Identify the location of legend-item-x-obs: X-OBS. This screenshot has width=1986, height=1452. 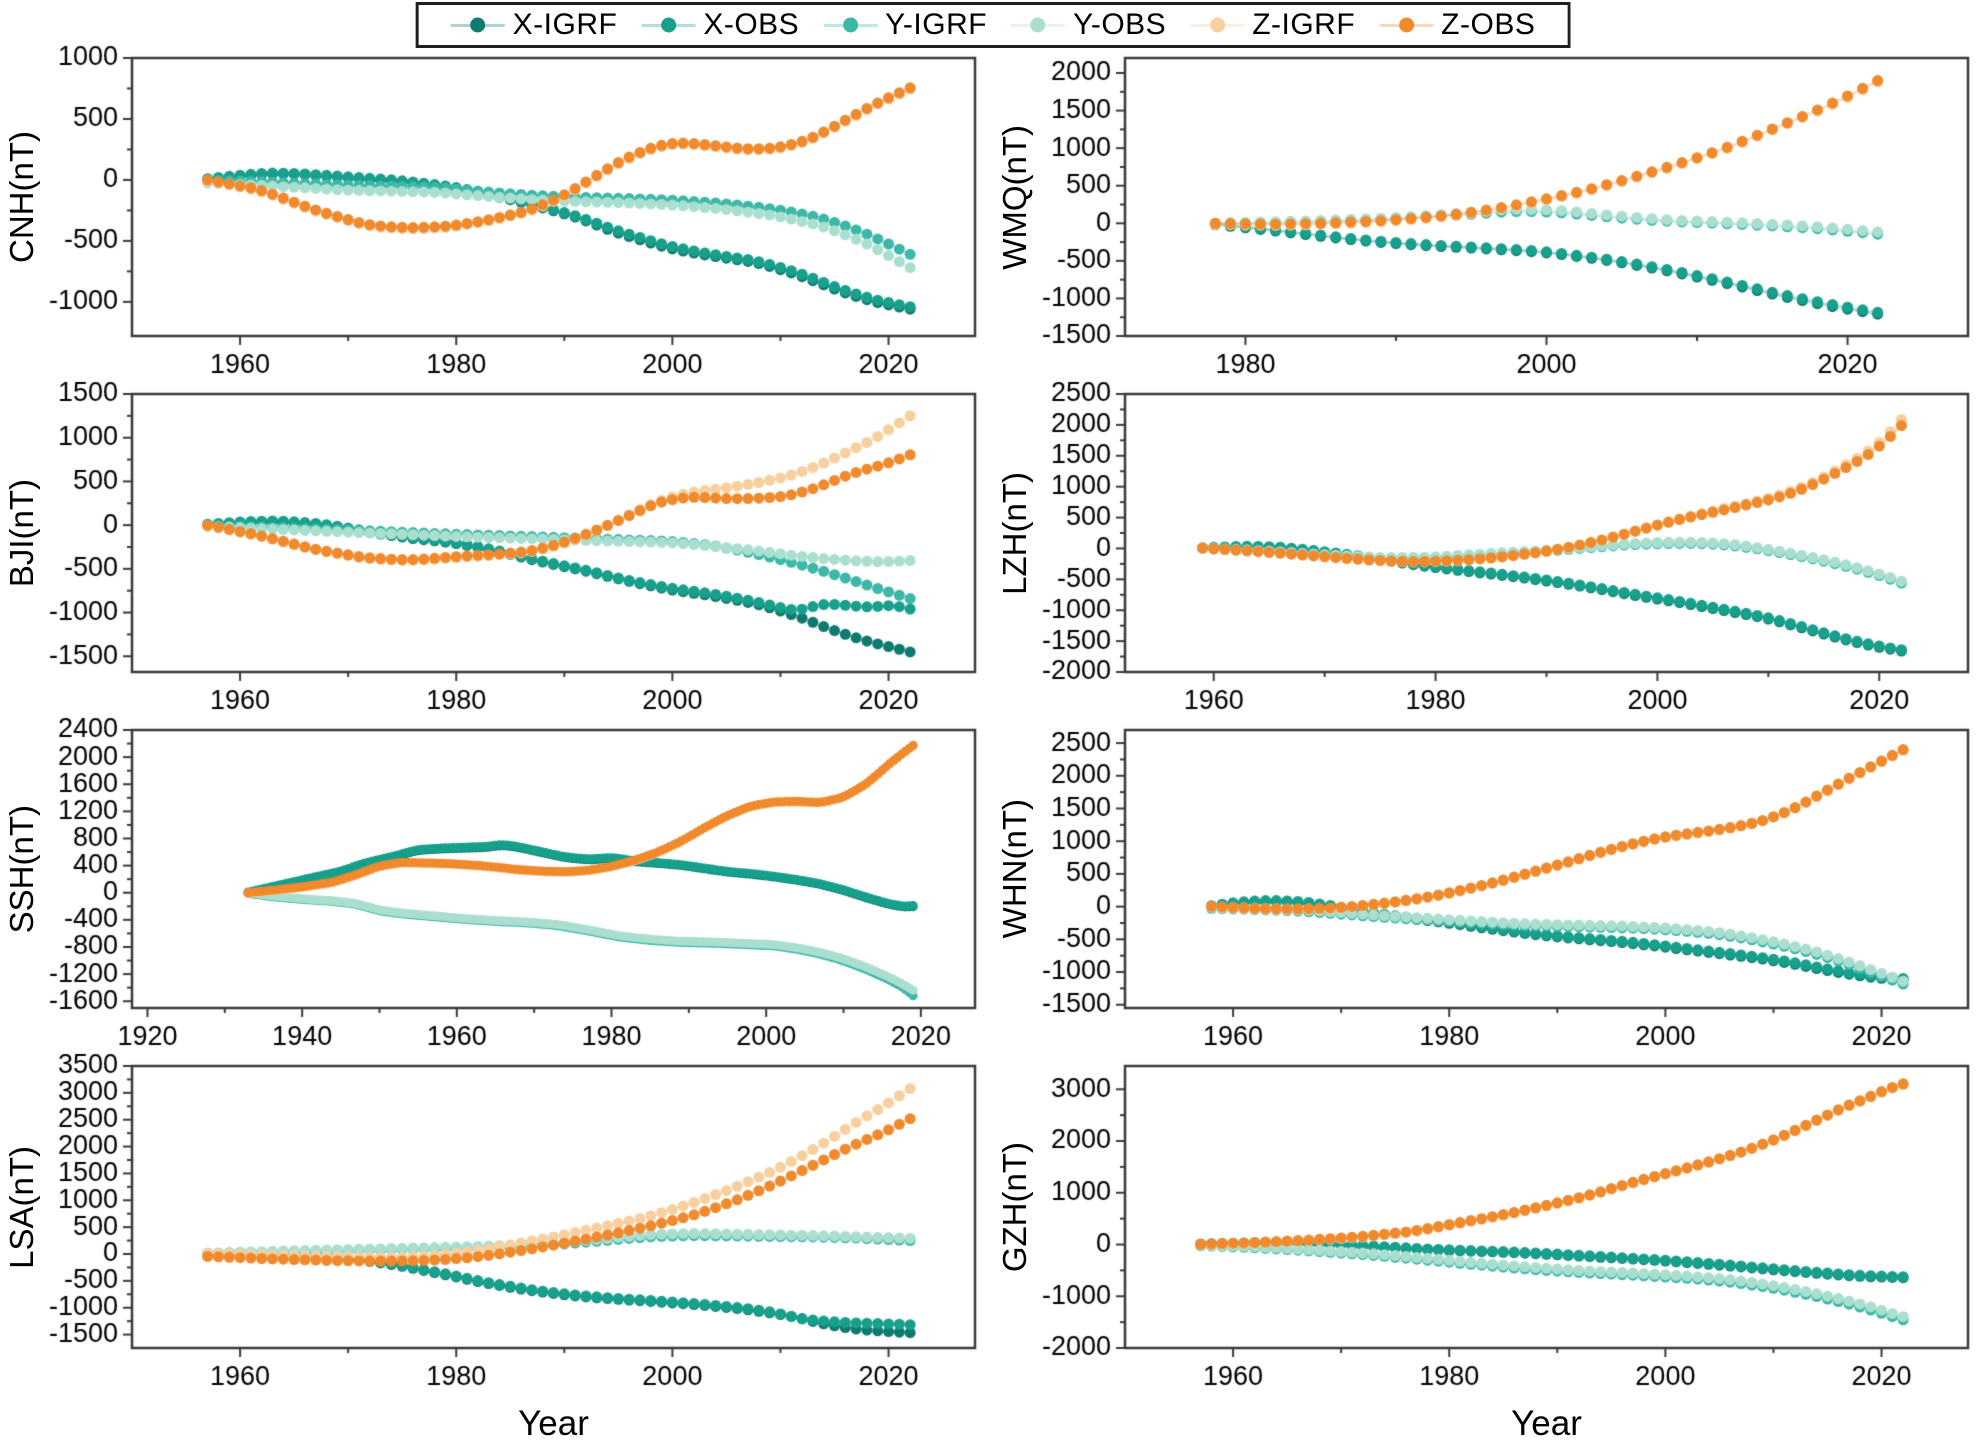
(720, 25).